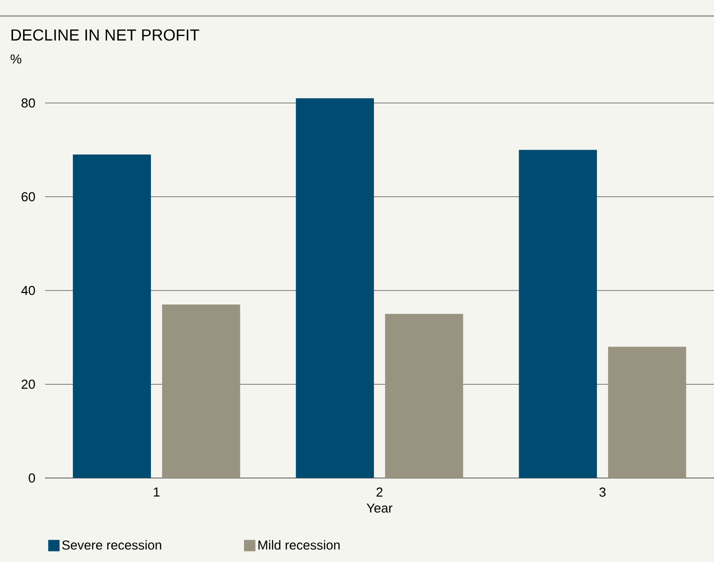 The width and height of the screenshot is (714, 562). What do you see at coordinates (28, 384) in the screenshot?
I see `y-tick-label: 20` at bounding box center [28, 384].